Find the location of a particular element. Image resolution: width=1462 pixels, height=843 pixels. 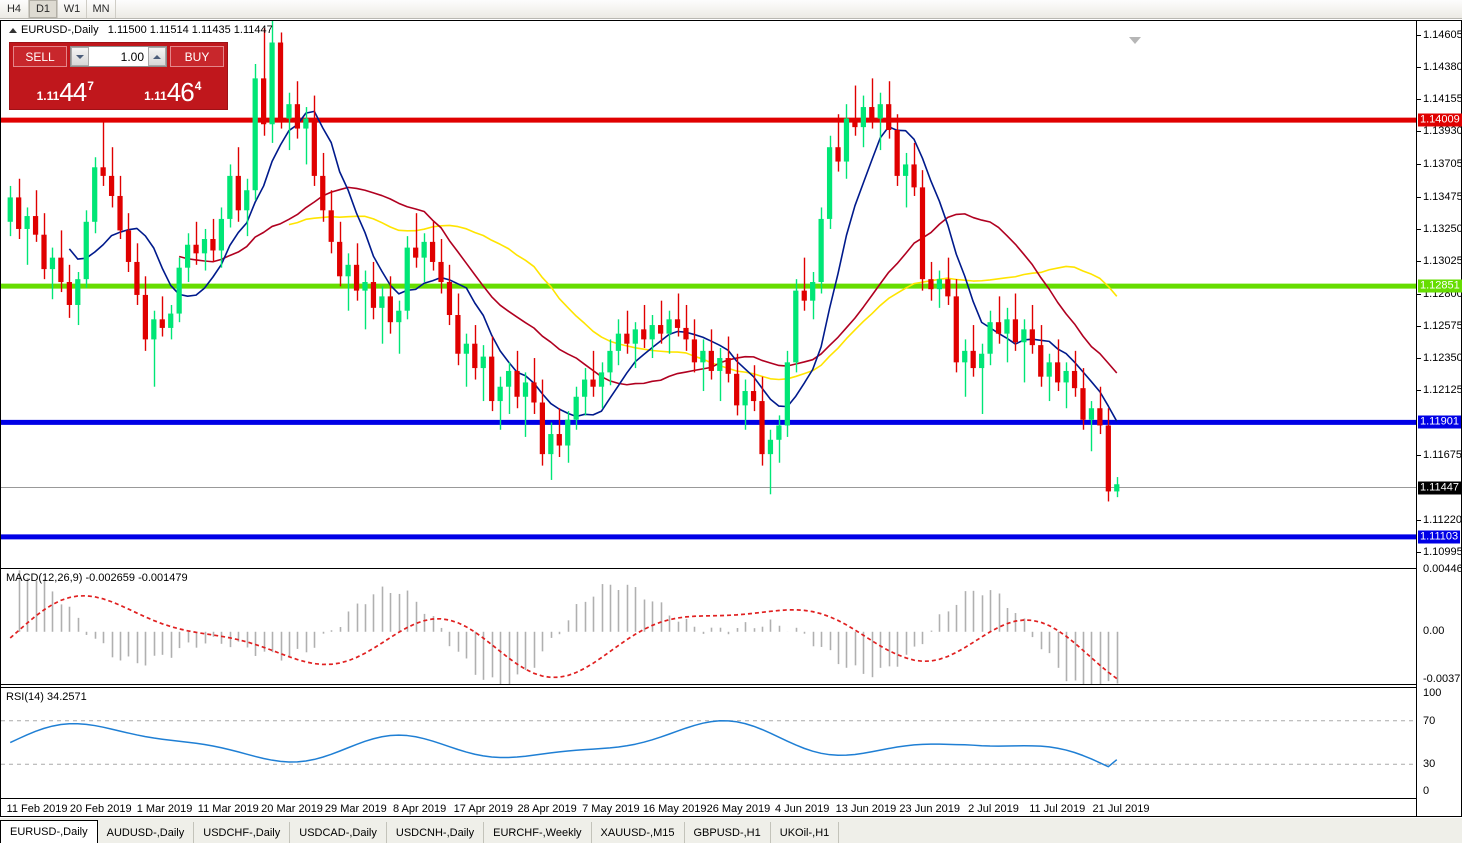

sell-button: SELL is located at coordinates (40, 56).